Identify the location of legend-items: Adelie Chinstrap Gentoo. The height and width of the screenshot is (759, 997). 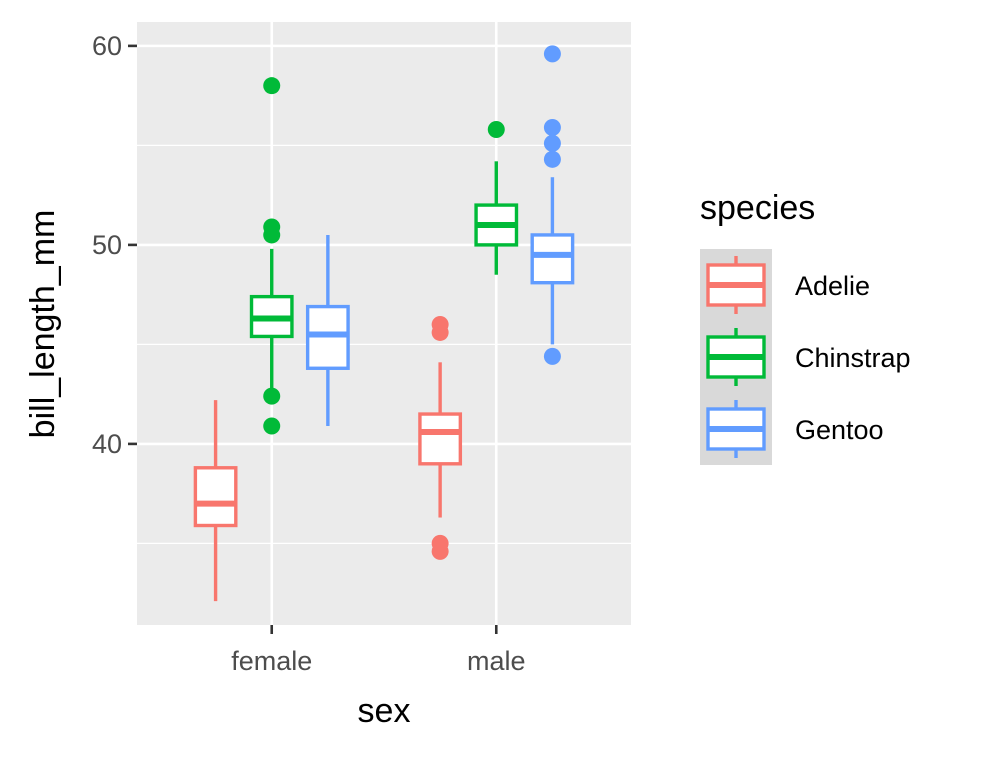
(808, 357).